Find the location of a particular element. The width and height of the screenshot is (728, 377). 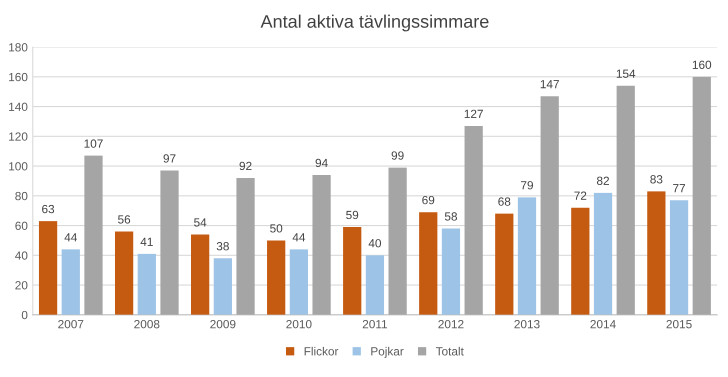

data-label: 72 is located at coordinates (580, 195).